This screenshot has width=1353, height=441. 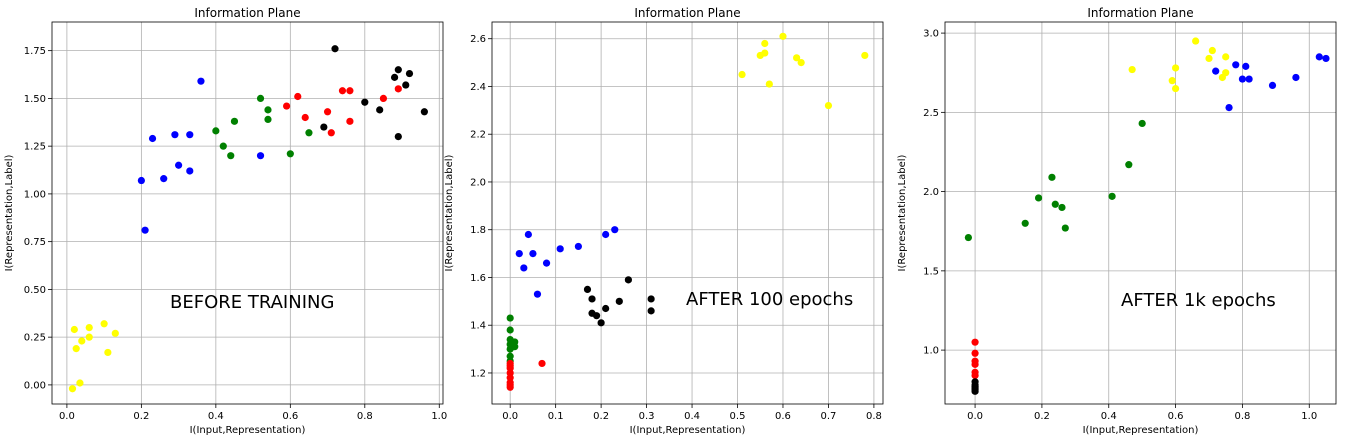 What do you see at coordinates (556, 416) in the screenshot?
I see `x-tick-label: 0.1` at bounding box center [556, 416].